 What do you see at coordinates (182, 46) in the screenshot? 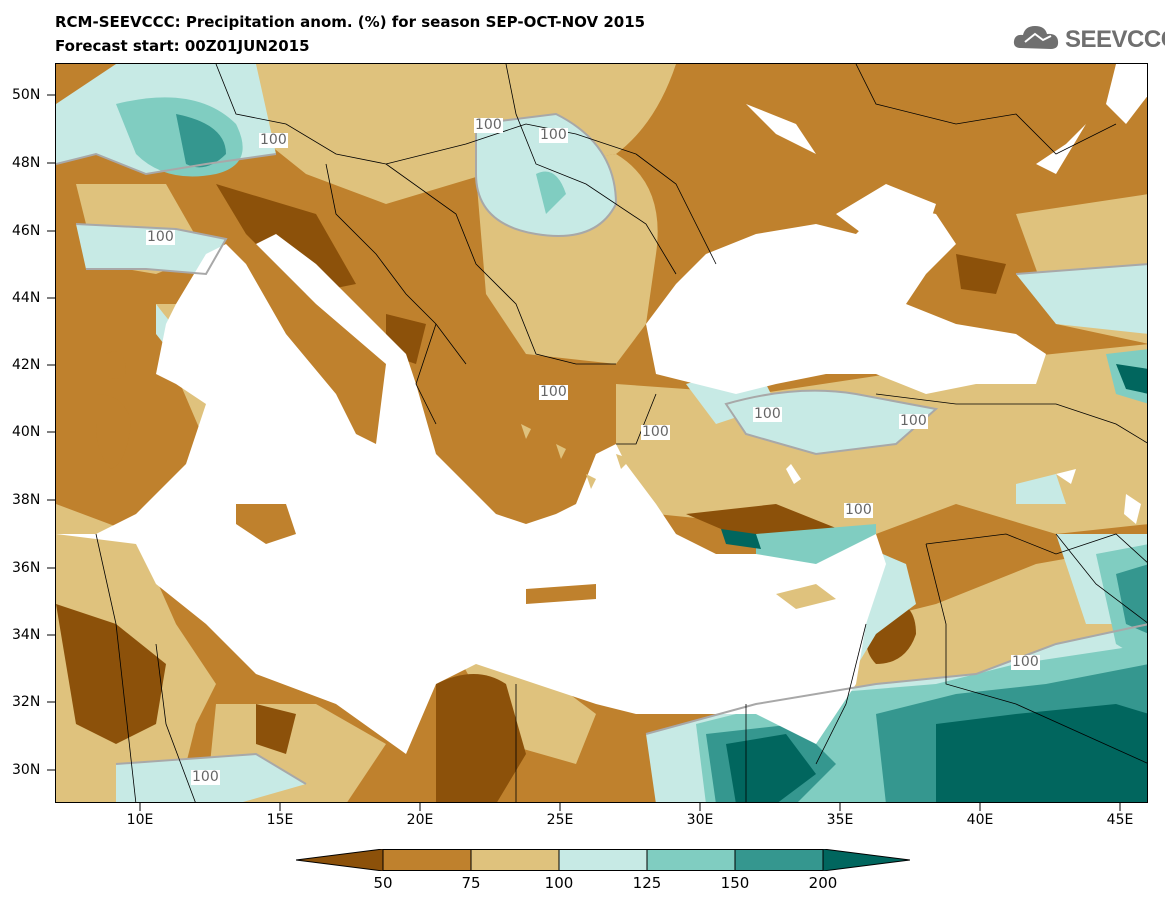
I see `forecast-start: Forecast start: 00Z01JUN2015` at bounding box center [182, 46].